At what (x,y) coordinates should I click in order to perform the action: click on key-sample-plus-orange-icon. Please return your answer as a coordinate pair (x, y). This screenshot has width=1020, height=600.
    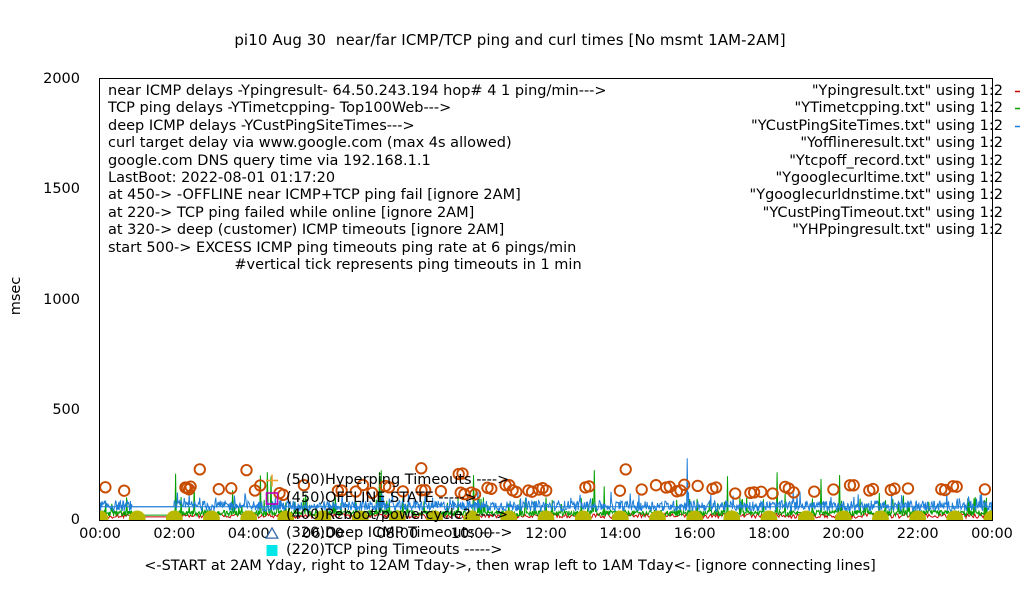
    Looking at the image, I should click on (1016, 230).